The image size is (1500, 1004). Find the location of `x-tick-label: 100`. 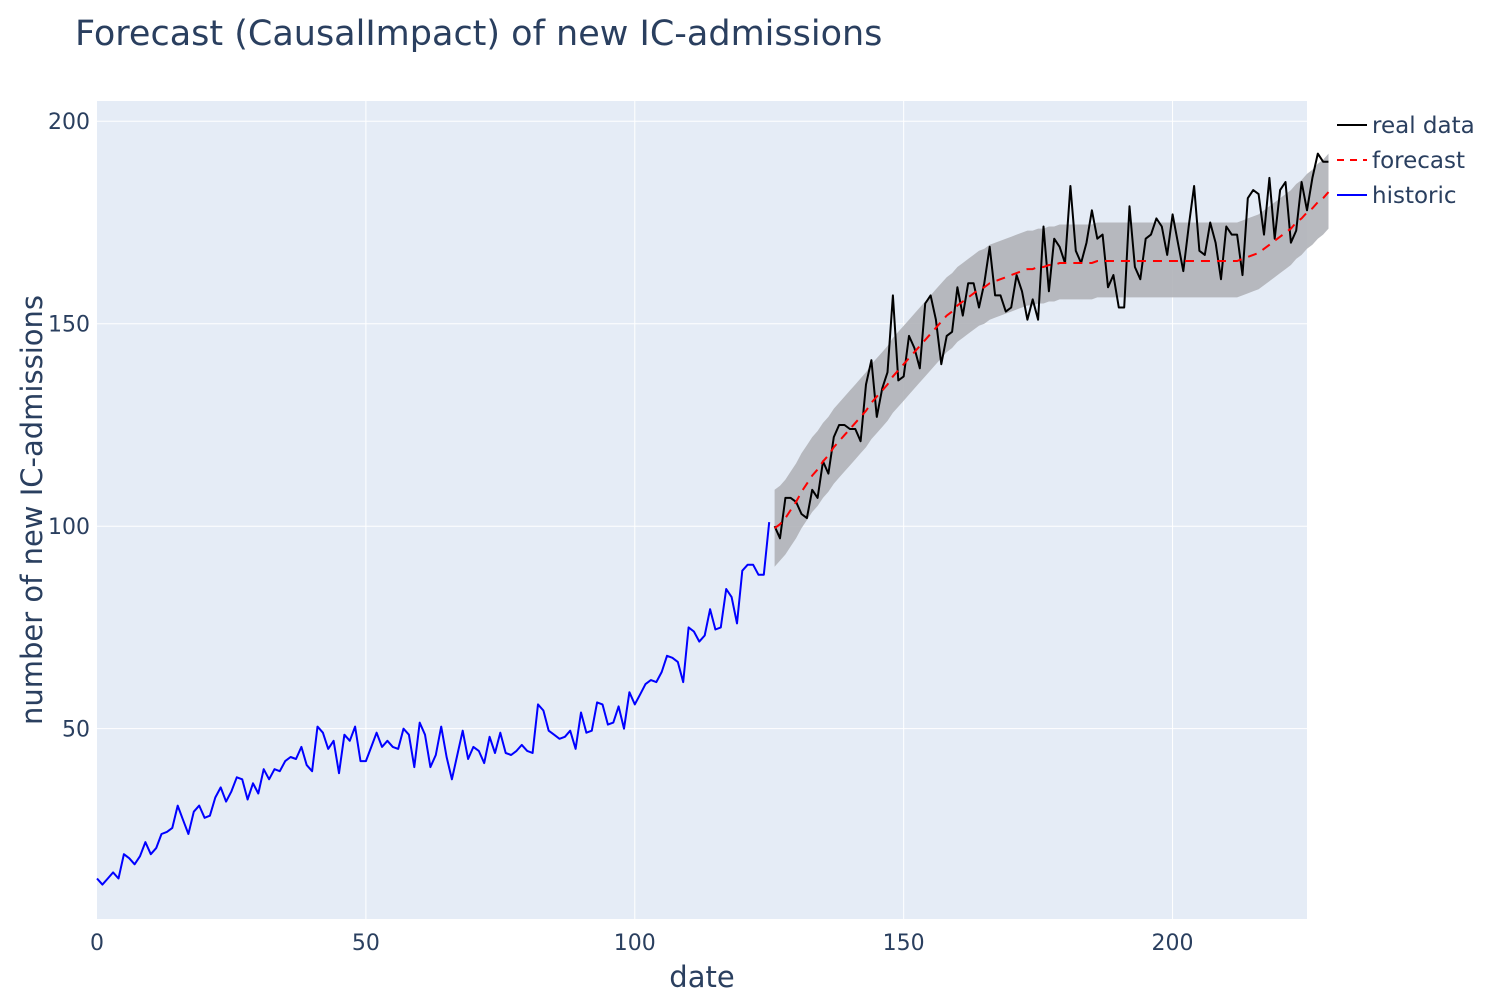

x-tick-label: 100 is located at coordinates (635, 943).